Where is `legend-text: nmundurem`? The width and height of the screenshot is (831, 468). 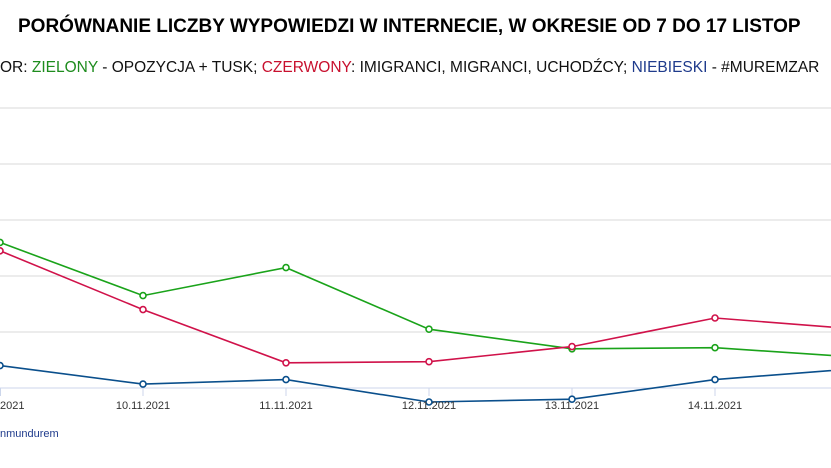 legend-text: nmundurem is located at coordinates (29, 434).